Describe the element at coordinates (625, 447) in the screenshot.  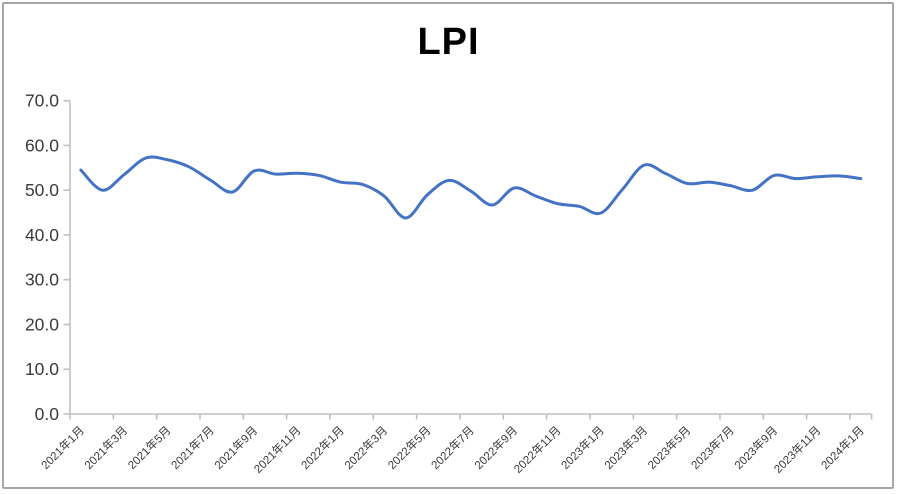
I see `x-tick-label: 2023年3月` at that location.